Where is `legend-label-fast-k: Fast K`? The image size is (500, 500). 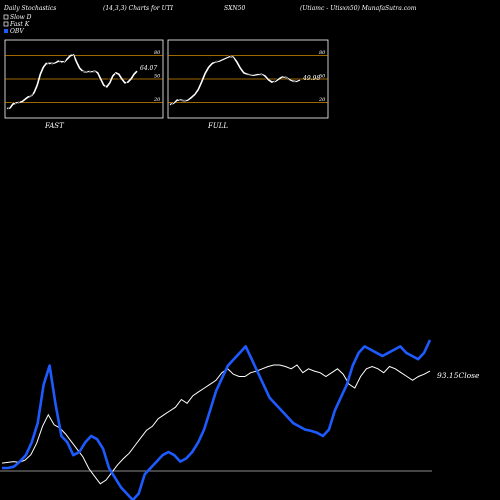 legend-label-fast-k: Fast K is located at coordinates (19, 24).